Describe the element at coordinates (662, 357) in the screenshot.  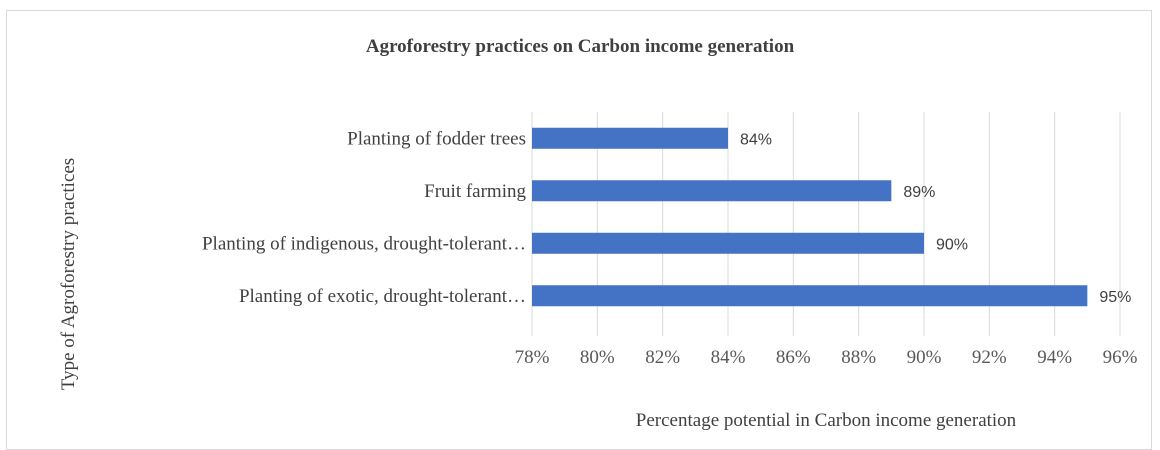
I see `x-tick-label: 82%` at that location.